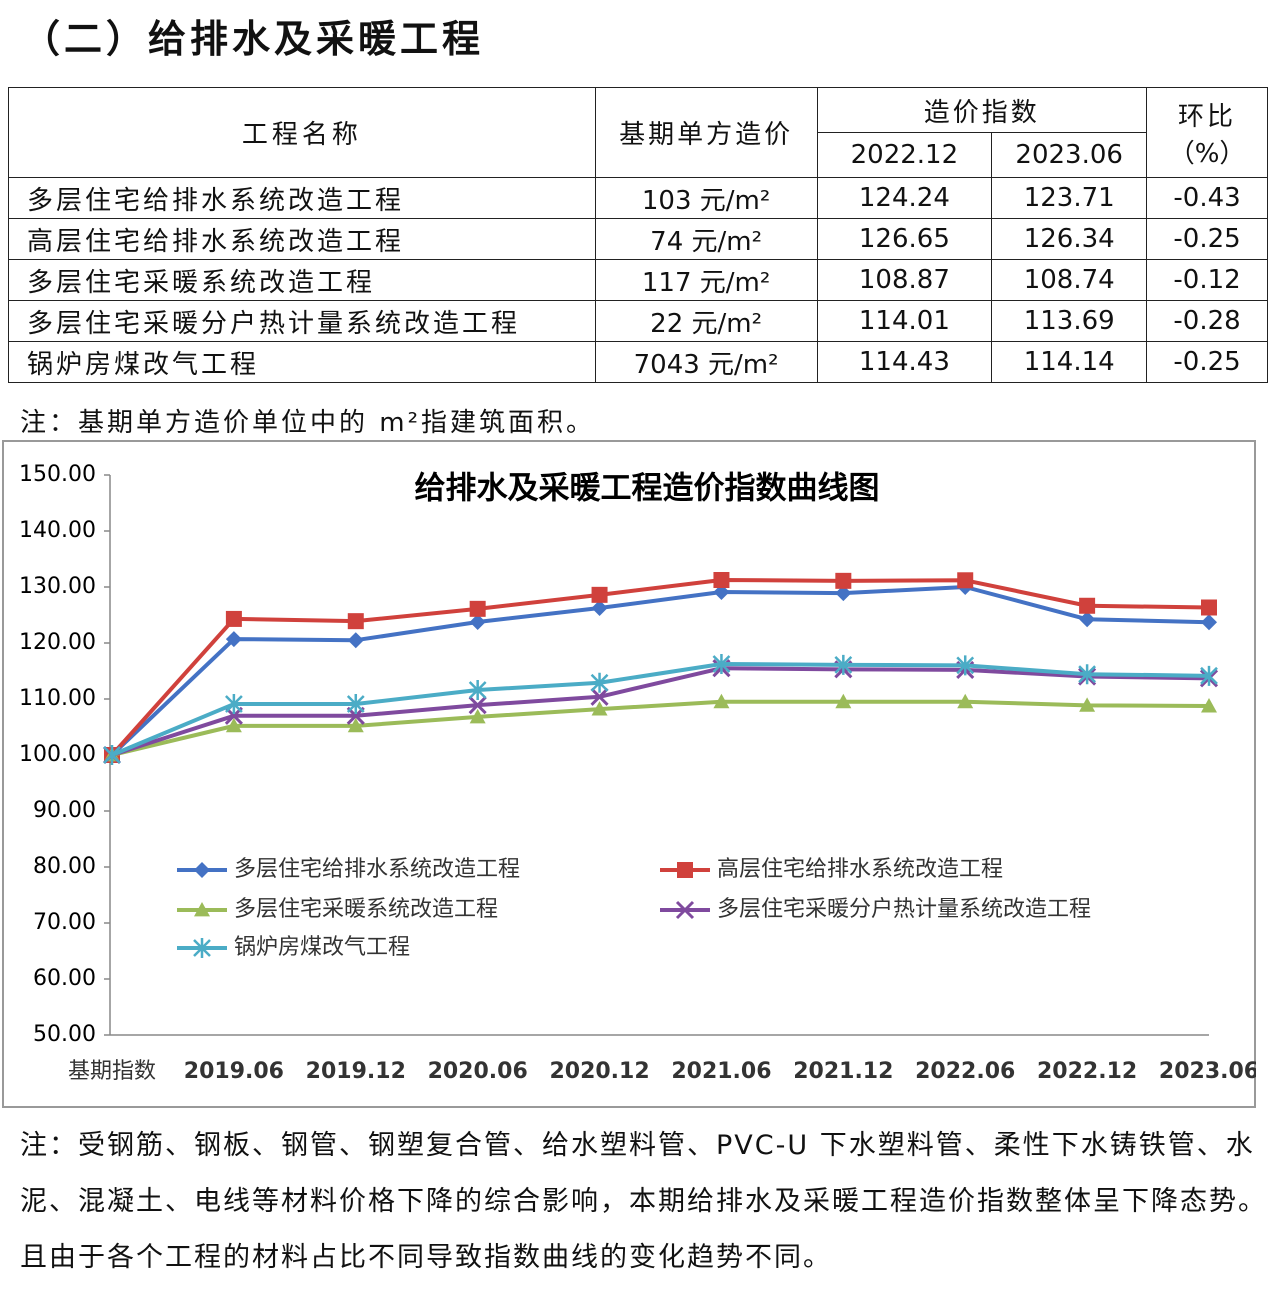 Image resolution: width=1280 pixels, height=1312 pixels. What do you see at coordinates (1069, 362) in the screenshot?
I see `table-cell: 114.14` at bounding box center [1069, 362].